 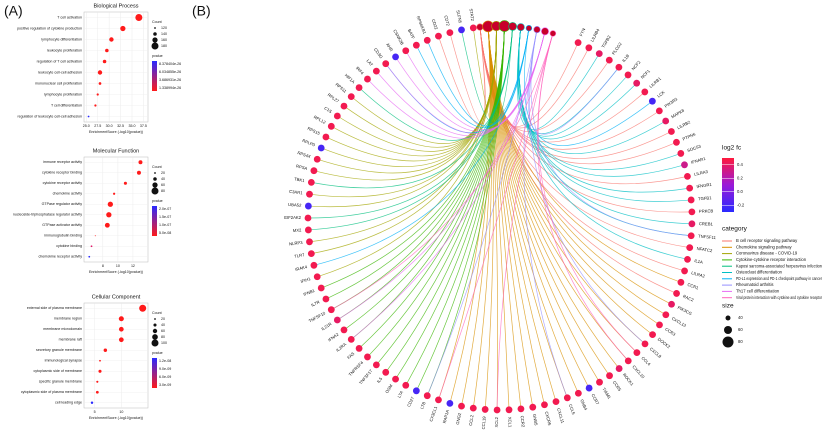 I want to click on y-tick-label: secretory granule membrane, so click(x=59, y=350).